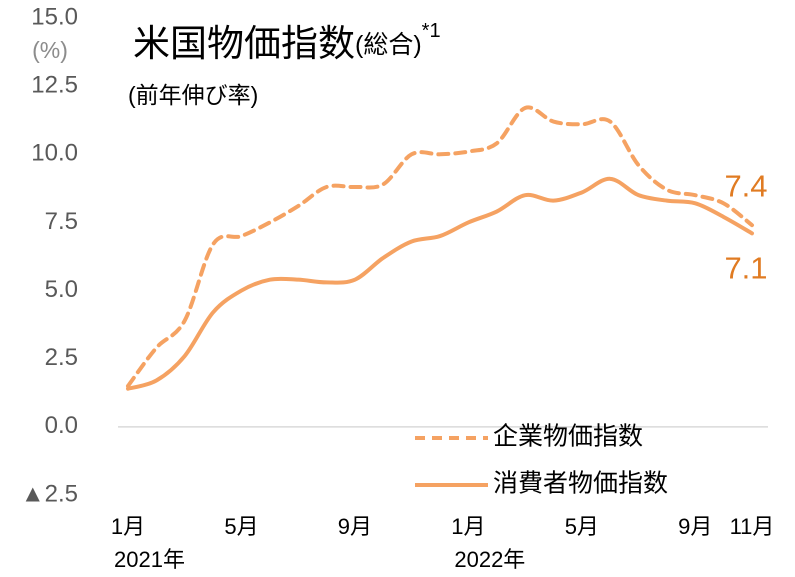 The width and height of the screenshot is (795, 577). What do you see at coordinates (50, 50) in the screenshot?
I see `y-unit: (%)` at bounding box center [50, 50].